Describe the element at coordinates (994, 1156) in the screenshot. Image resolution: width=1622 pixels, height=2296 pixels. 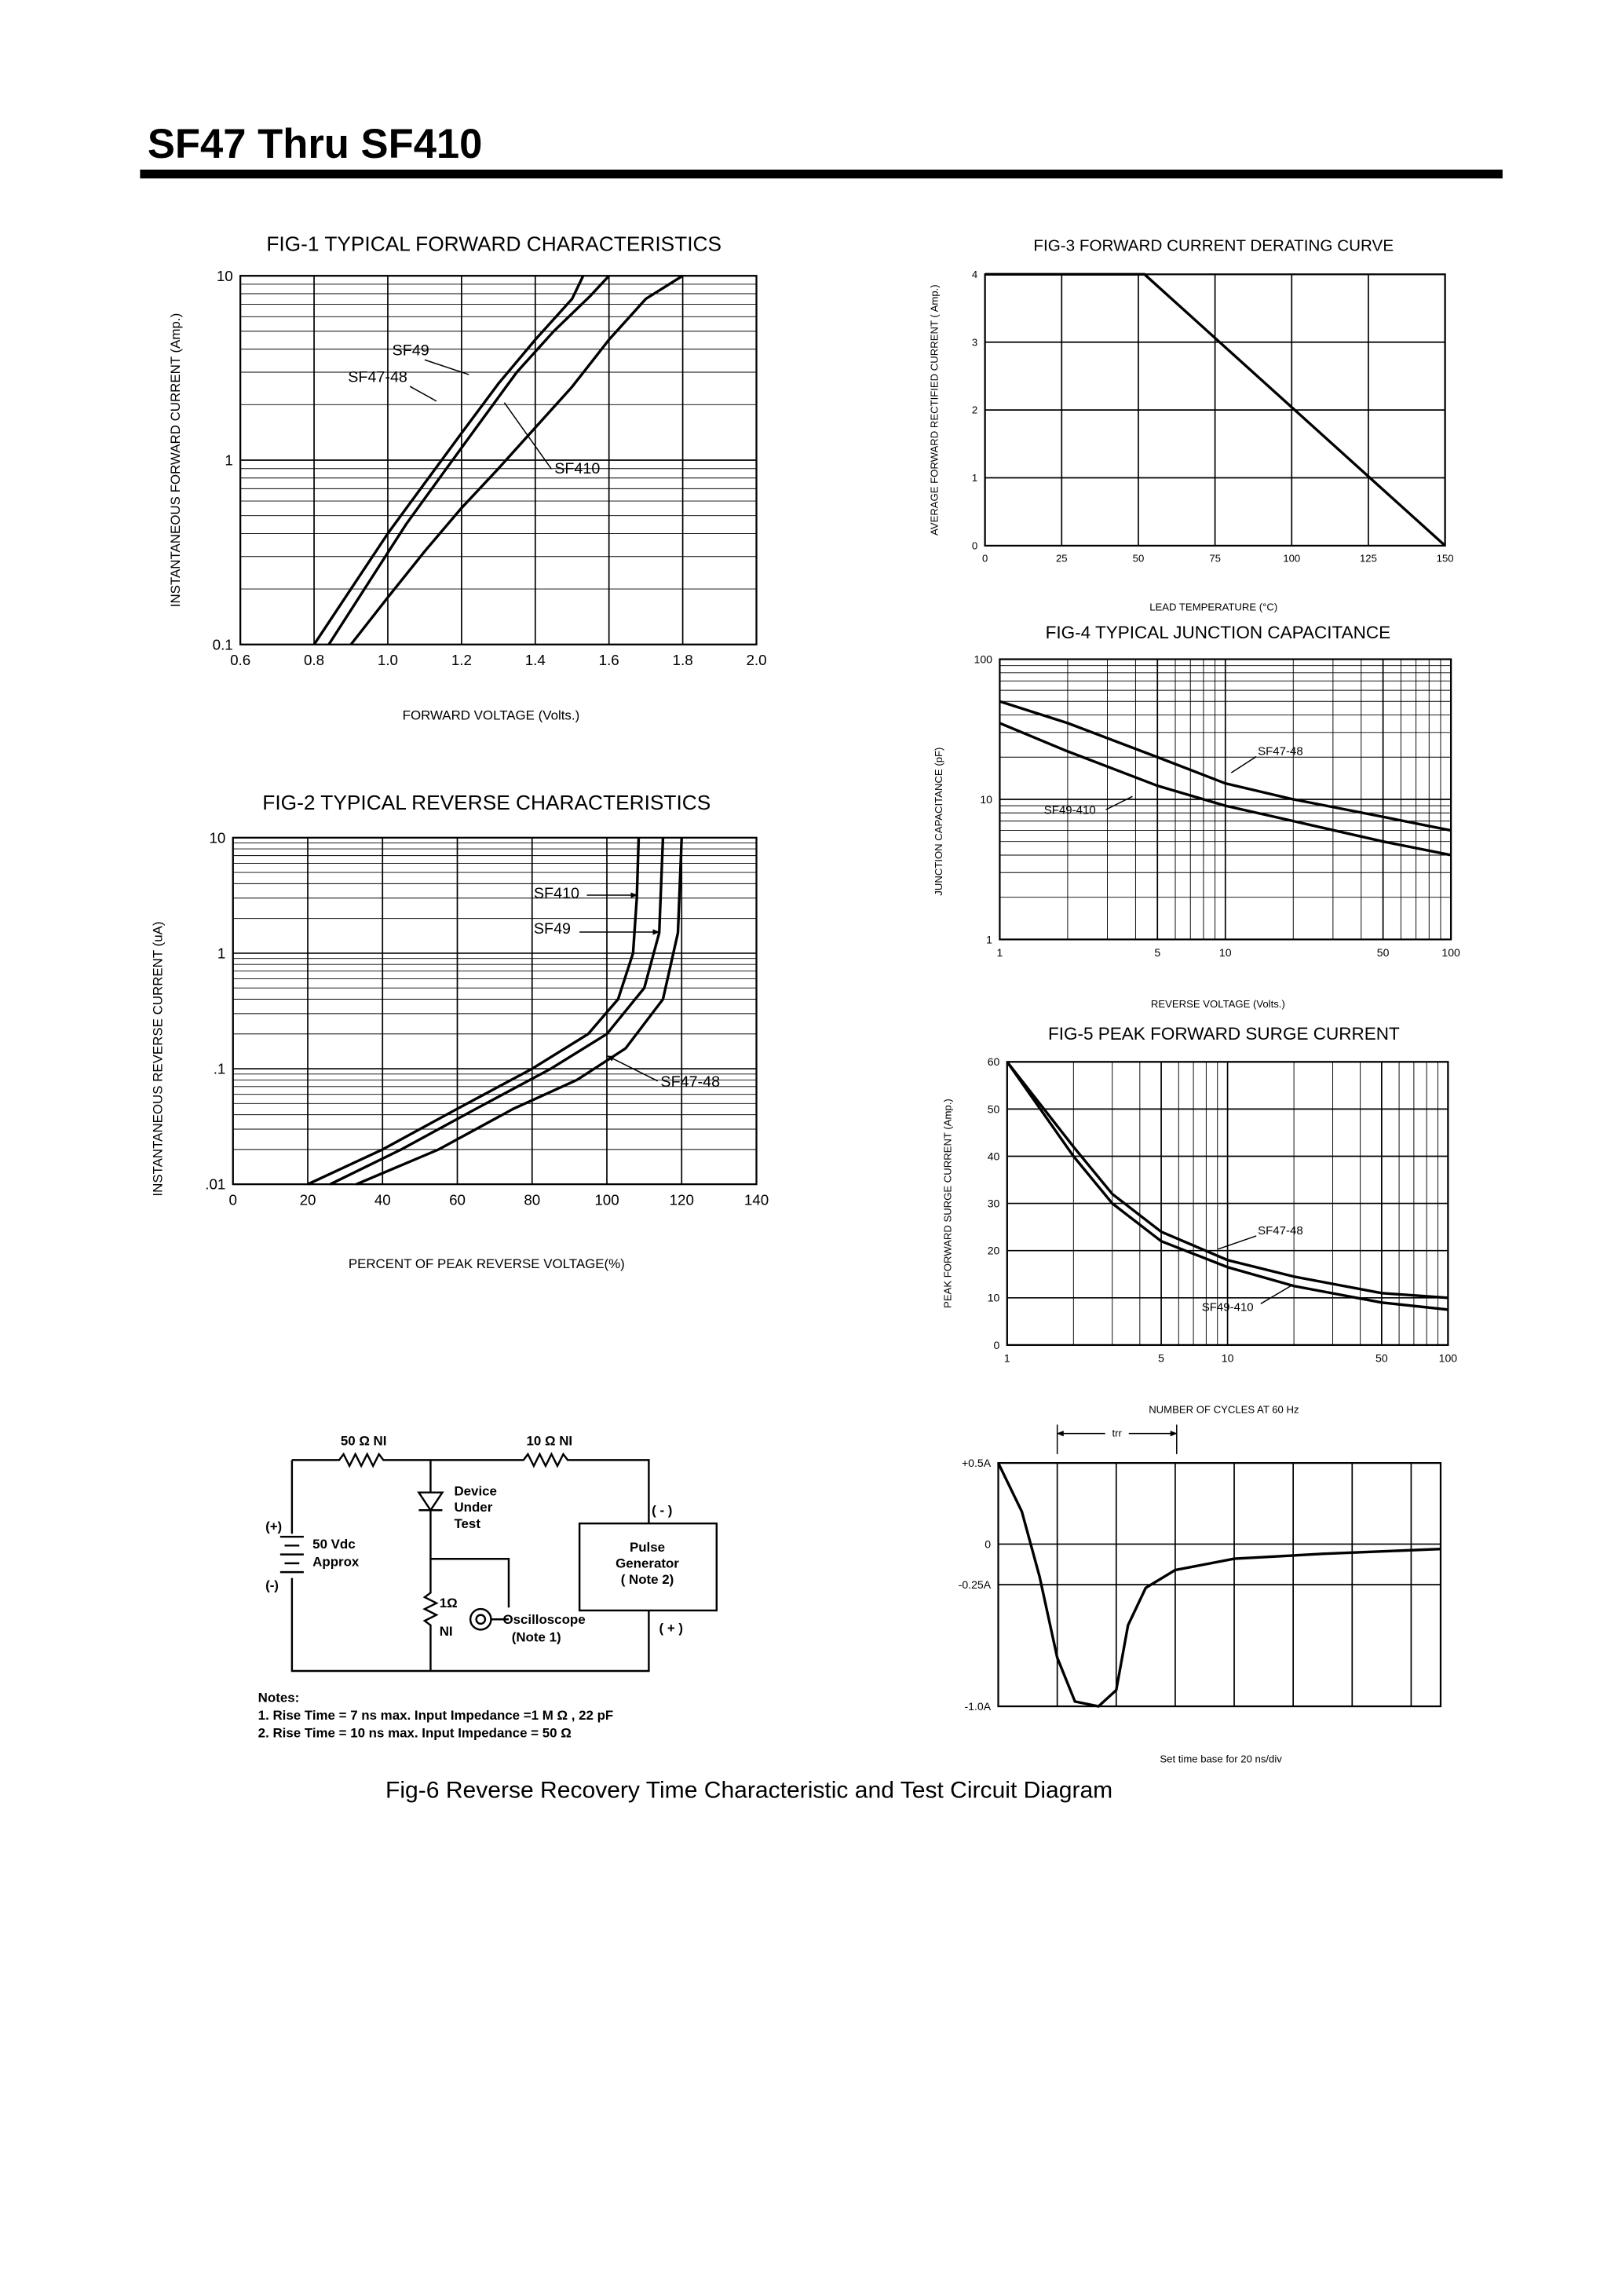
I see `y-tick-label: 40` at that location.